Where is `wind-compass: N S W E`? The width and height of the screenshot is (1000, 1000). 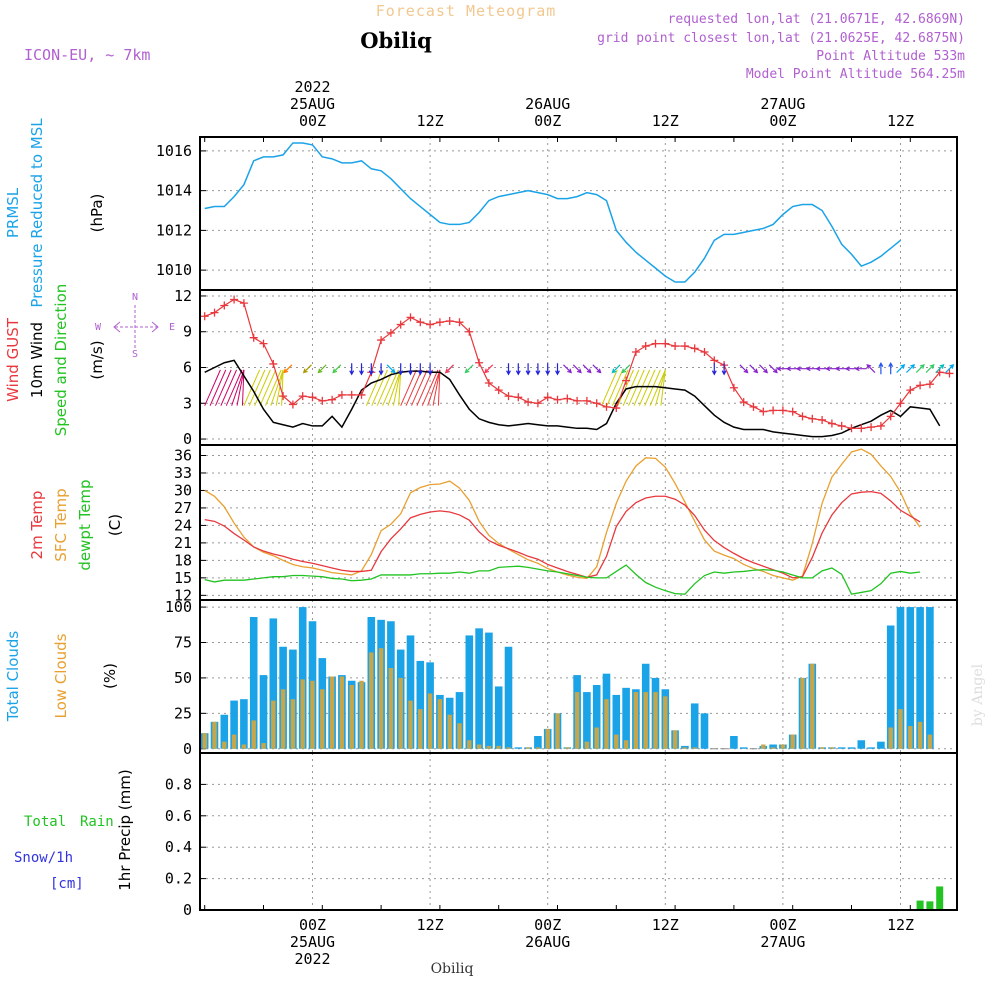 wind-compass: N S W E is located at coordinates (135, 326).